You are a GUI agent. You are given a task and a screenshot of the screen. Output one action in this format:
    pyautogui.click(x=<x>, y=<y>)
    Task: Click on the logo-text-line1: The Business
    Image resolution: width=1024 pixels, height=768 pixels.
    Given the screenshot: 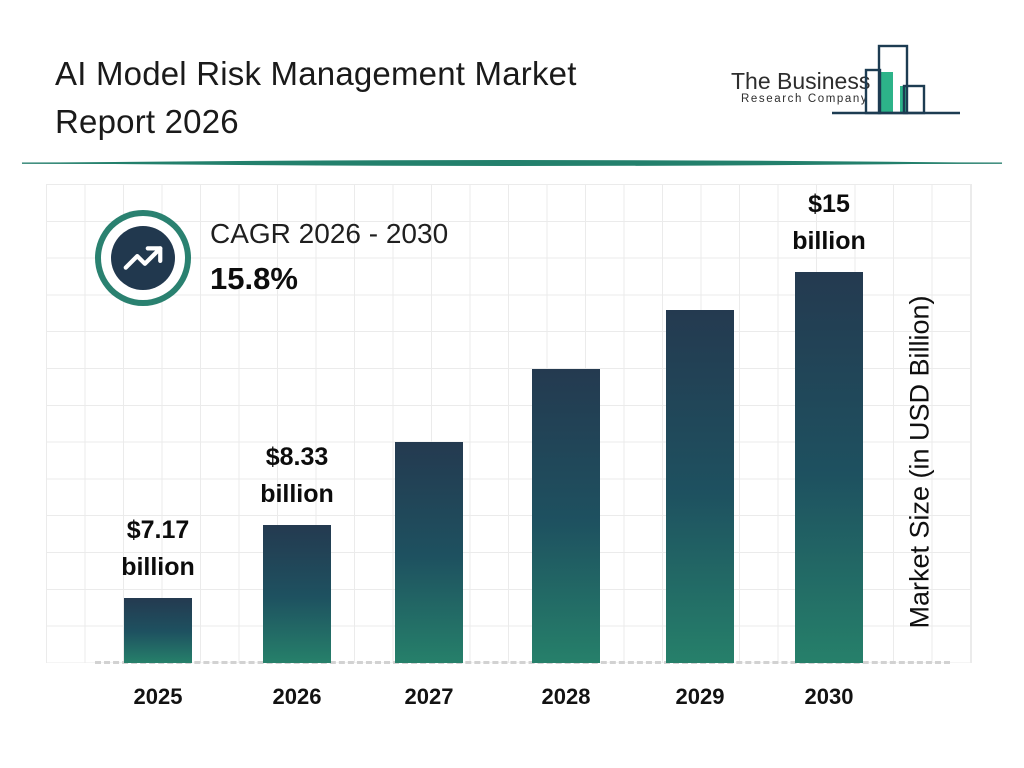 What is the action you would take?
    pyautogui.click(x=801, y=81)
    